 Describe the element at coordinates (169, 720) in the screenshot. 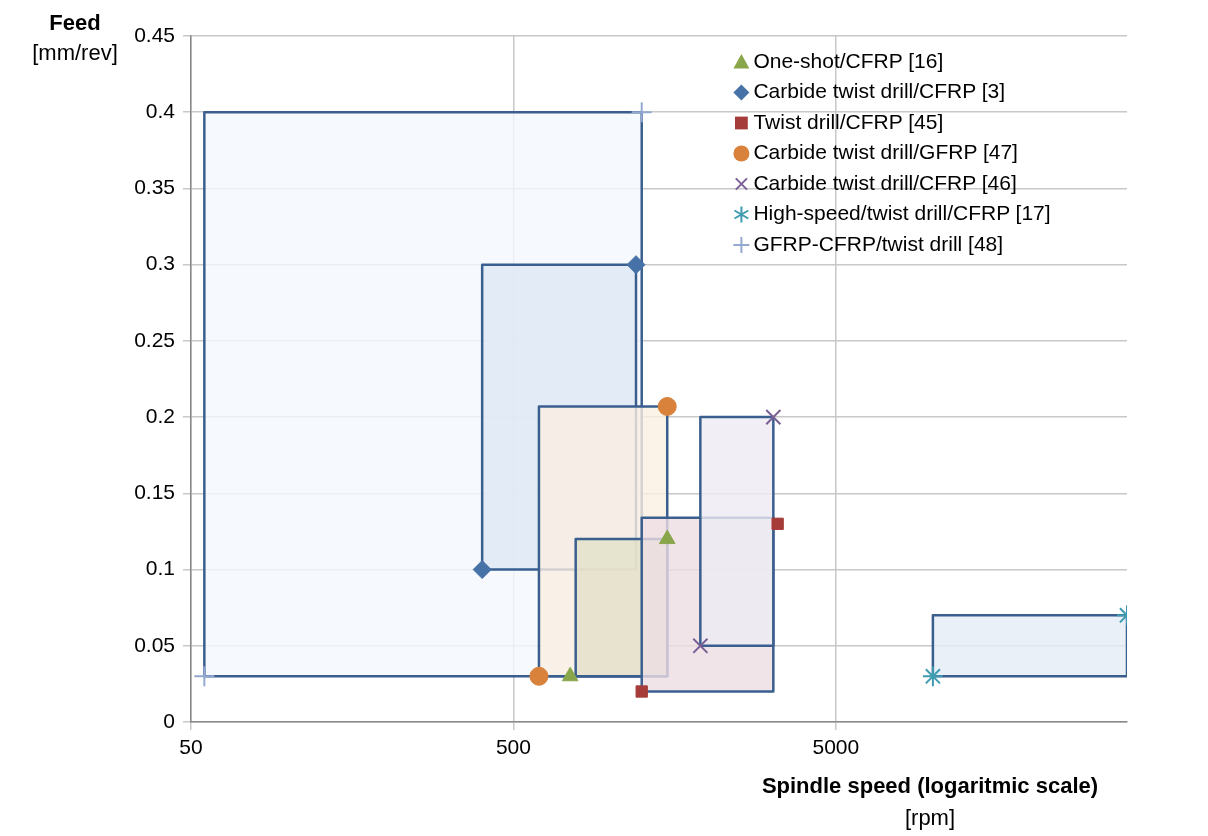

I see `y-tick-label: 0` at that location.